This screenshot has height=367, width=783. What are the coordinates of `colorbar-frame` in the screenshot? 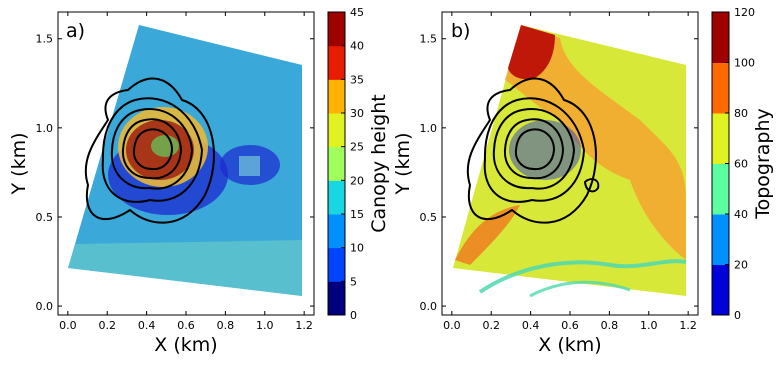 It's located at (336, 163).